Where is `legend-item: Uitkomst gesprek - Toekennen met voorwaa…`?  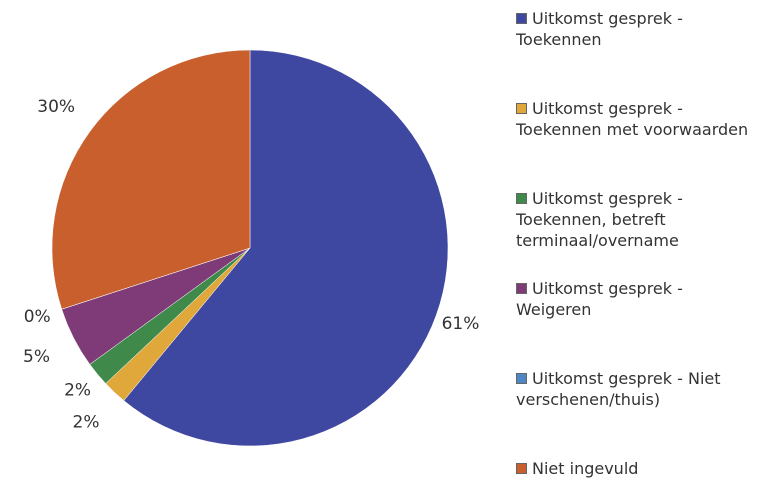 legend-item: Uitkomst gesprek - Toekennen met voorwaa… is located at coordinates (636, 119).